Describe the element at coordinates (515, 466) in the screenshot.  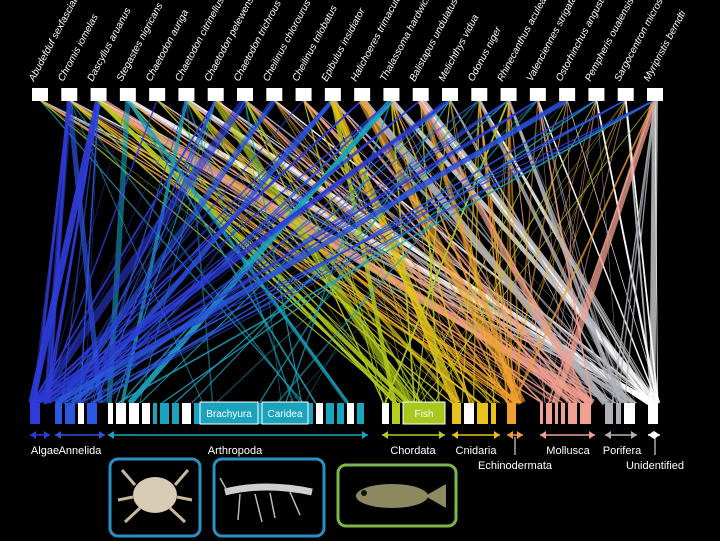
I see `phylum-label: Echinodermata` at that location.